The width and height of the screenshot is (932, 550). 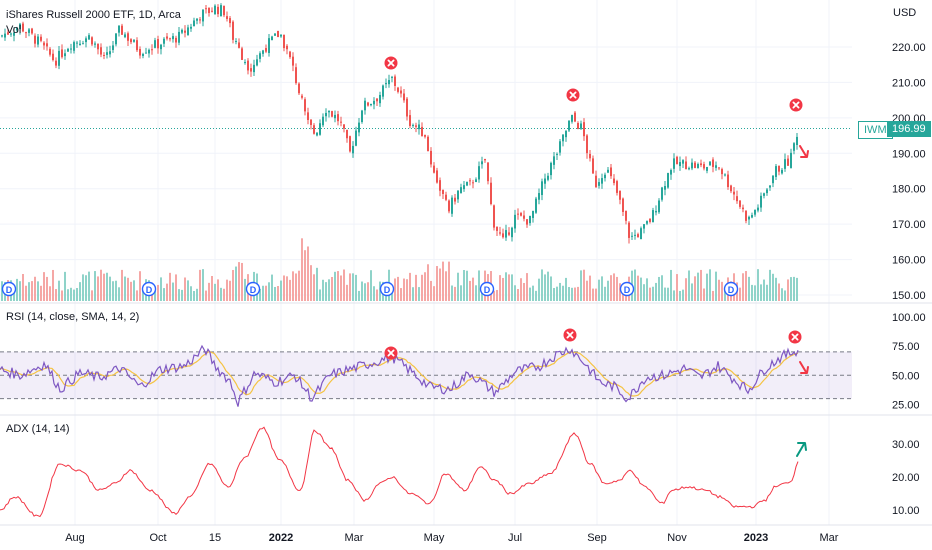 What do you see at coordinates (796, 105) in the screenshot?
I see `sell-signal-cross` at bounding box center [796, 105].